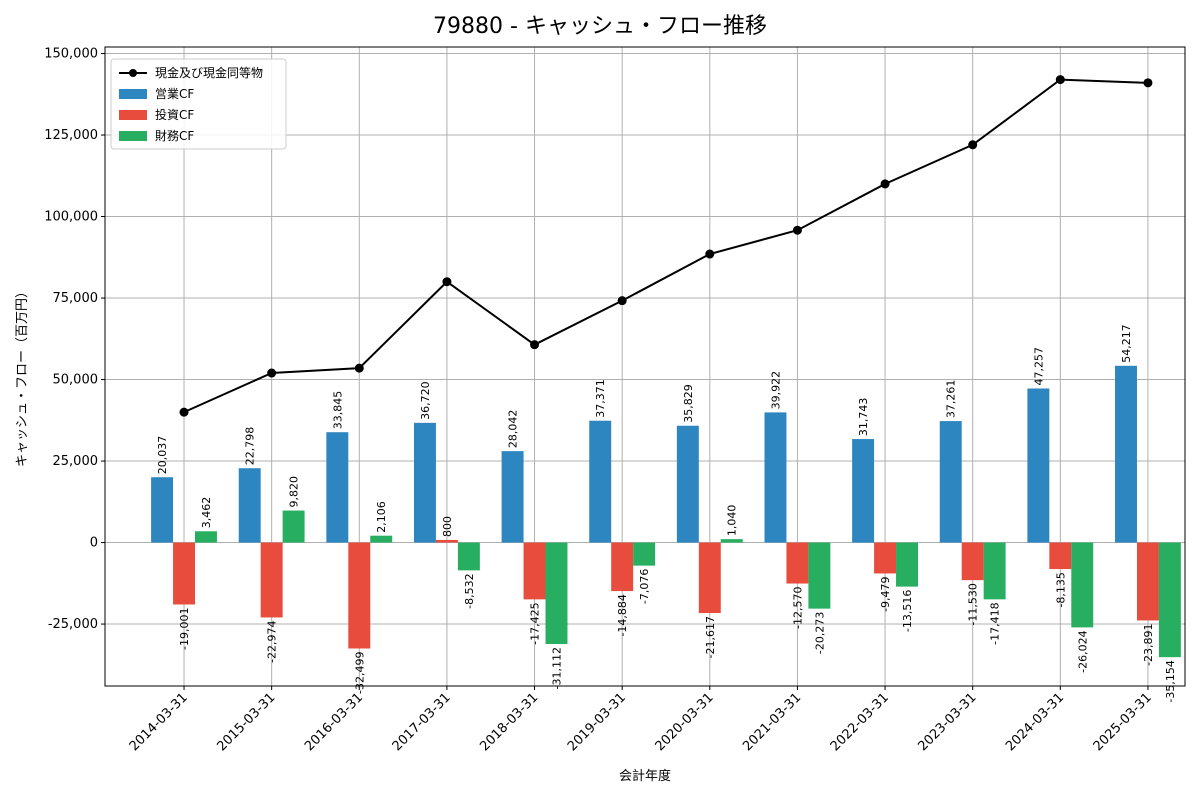 The width and height of the screenshot is (1200, 800). I want to click on x-tick-label: 2025-03-31, so click(1123, 722).